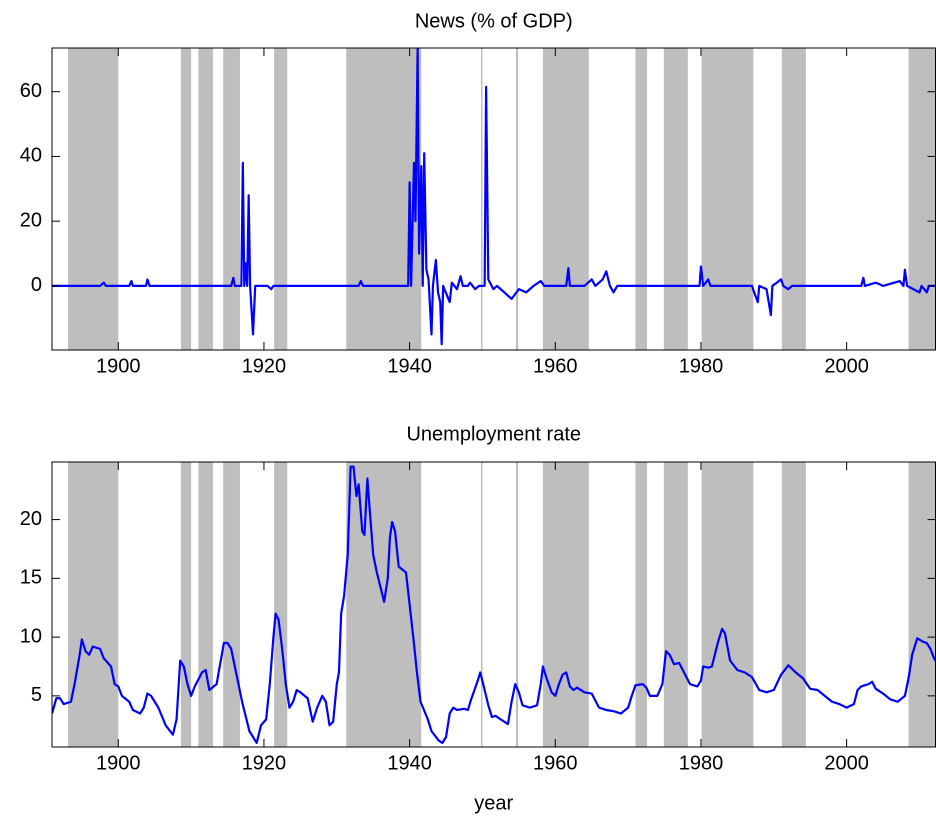 This screenshot has height=826, width=936. Describe the element at coordinates (493, 803) in the screenshot. I see `x-axis-label: year` at that location.